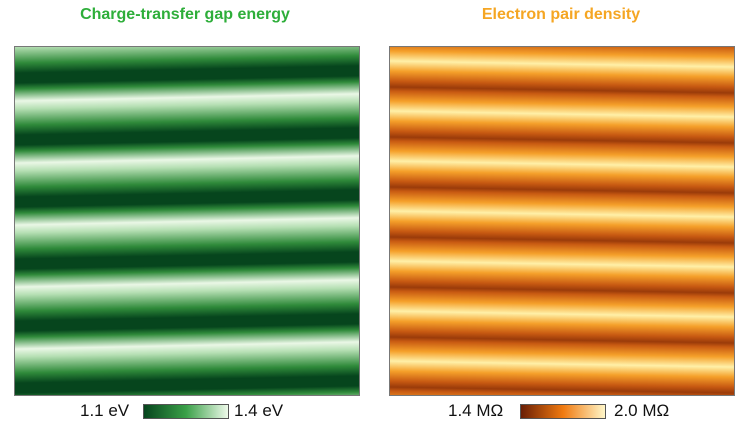  What do you see at coordinates (476, 410) in the screenshot?
I see `right-scale-min: 1.4 MΩ` at bounding box center [476, 410].